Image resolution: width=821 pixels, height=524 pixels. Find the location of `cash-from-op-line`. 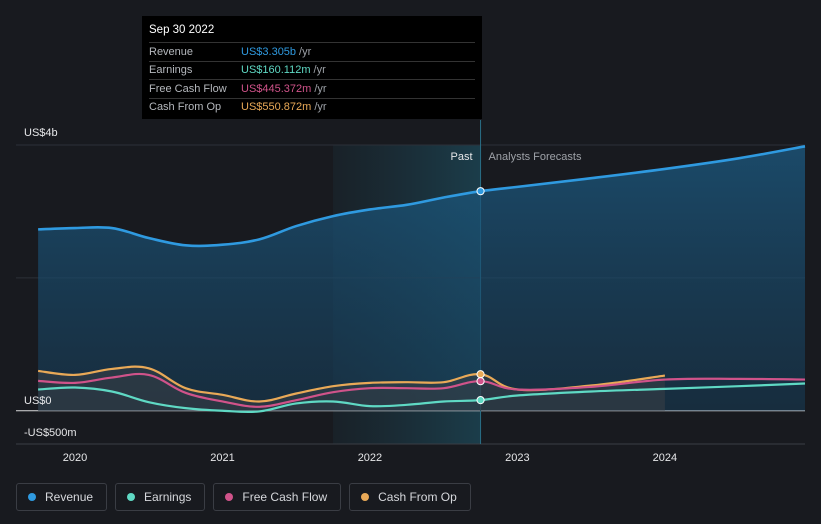

cash-from-op-line is located at coordinates (351, 384).